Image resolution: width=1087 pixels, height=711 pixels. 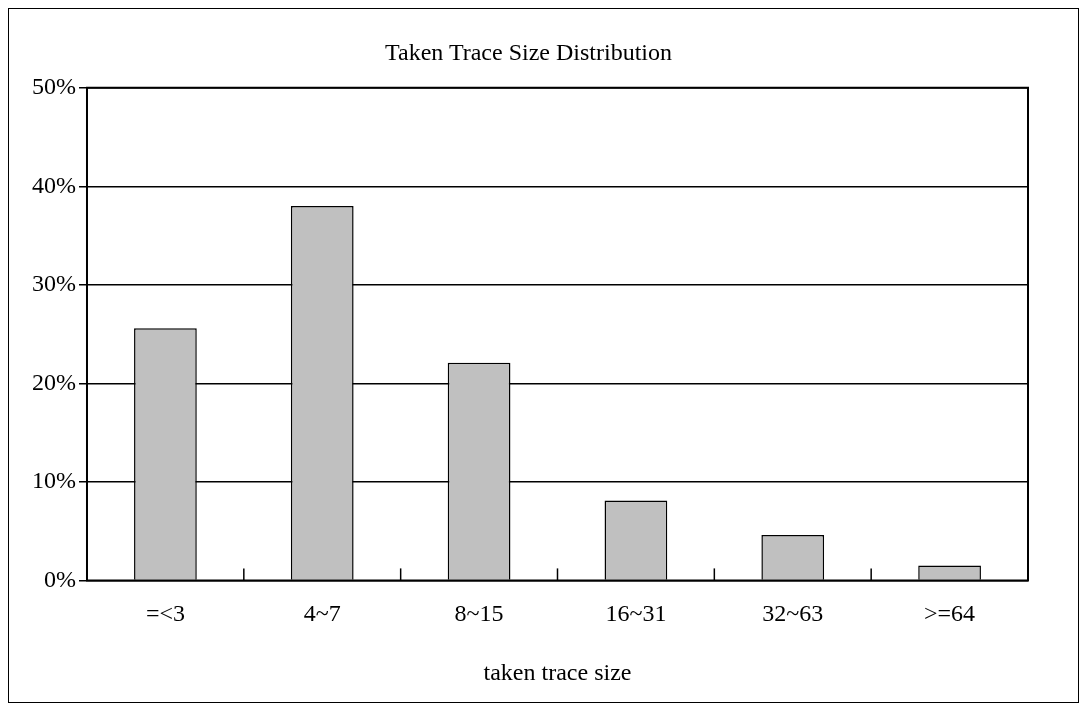 What do you see at coordinates (479, 613) in the screenshot?
I see `x-tick-label: 8~15` at bounding box center [479, 613].